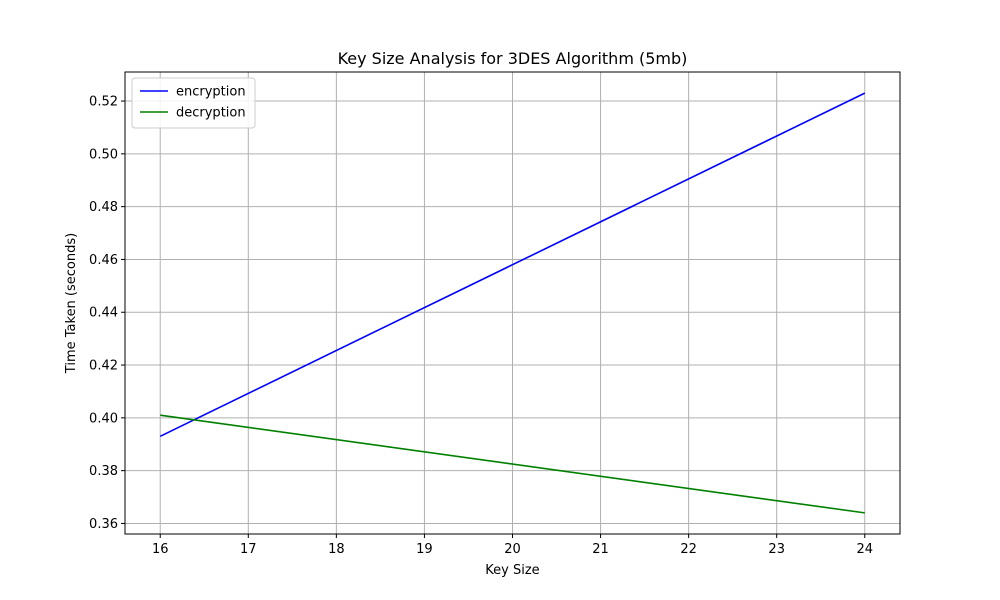 The height and width of the screenshot is (600, 1000). Describe the element at coordinates (336, 549) in the screenshot. I see `x-tick-label: 18` at that location.